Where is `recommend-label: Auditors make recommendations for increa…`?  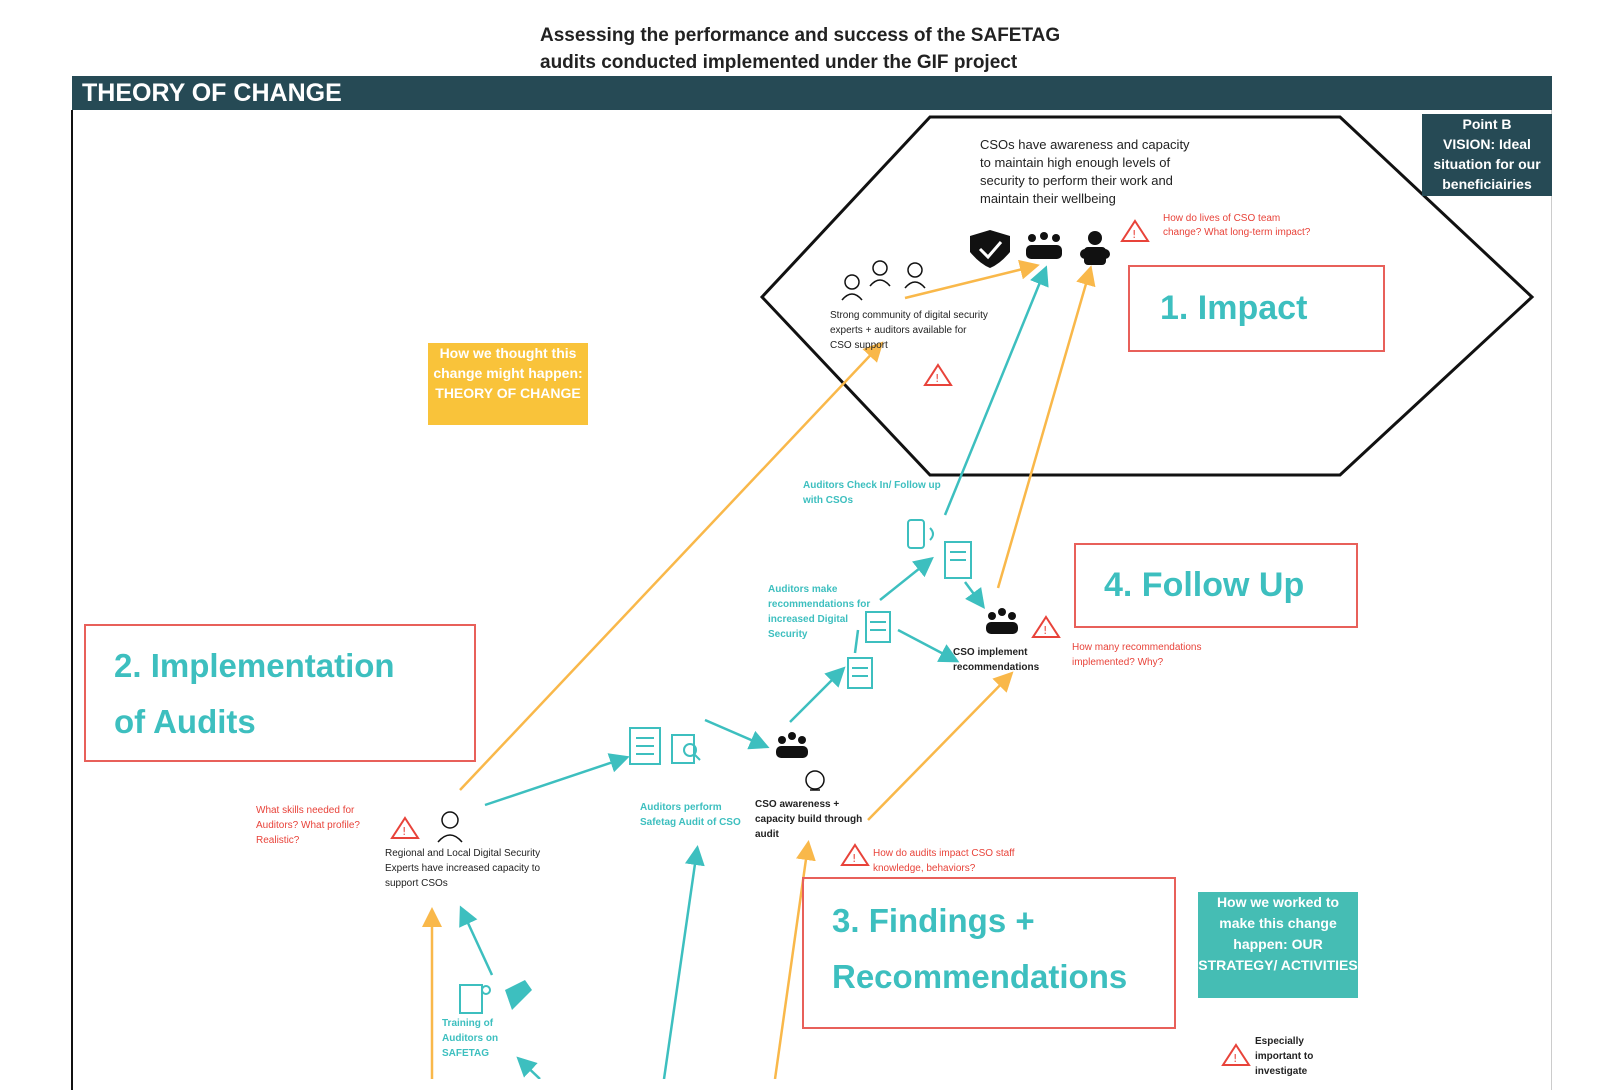
recommend-label: Auditors make recommendations for increa… is located at coordinates (819, 612).